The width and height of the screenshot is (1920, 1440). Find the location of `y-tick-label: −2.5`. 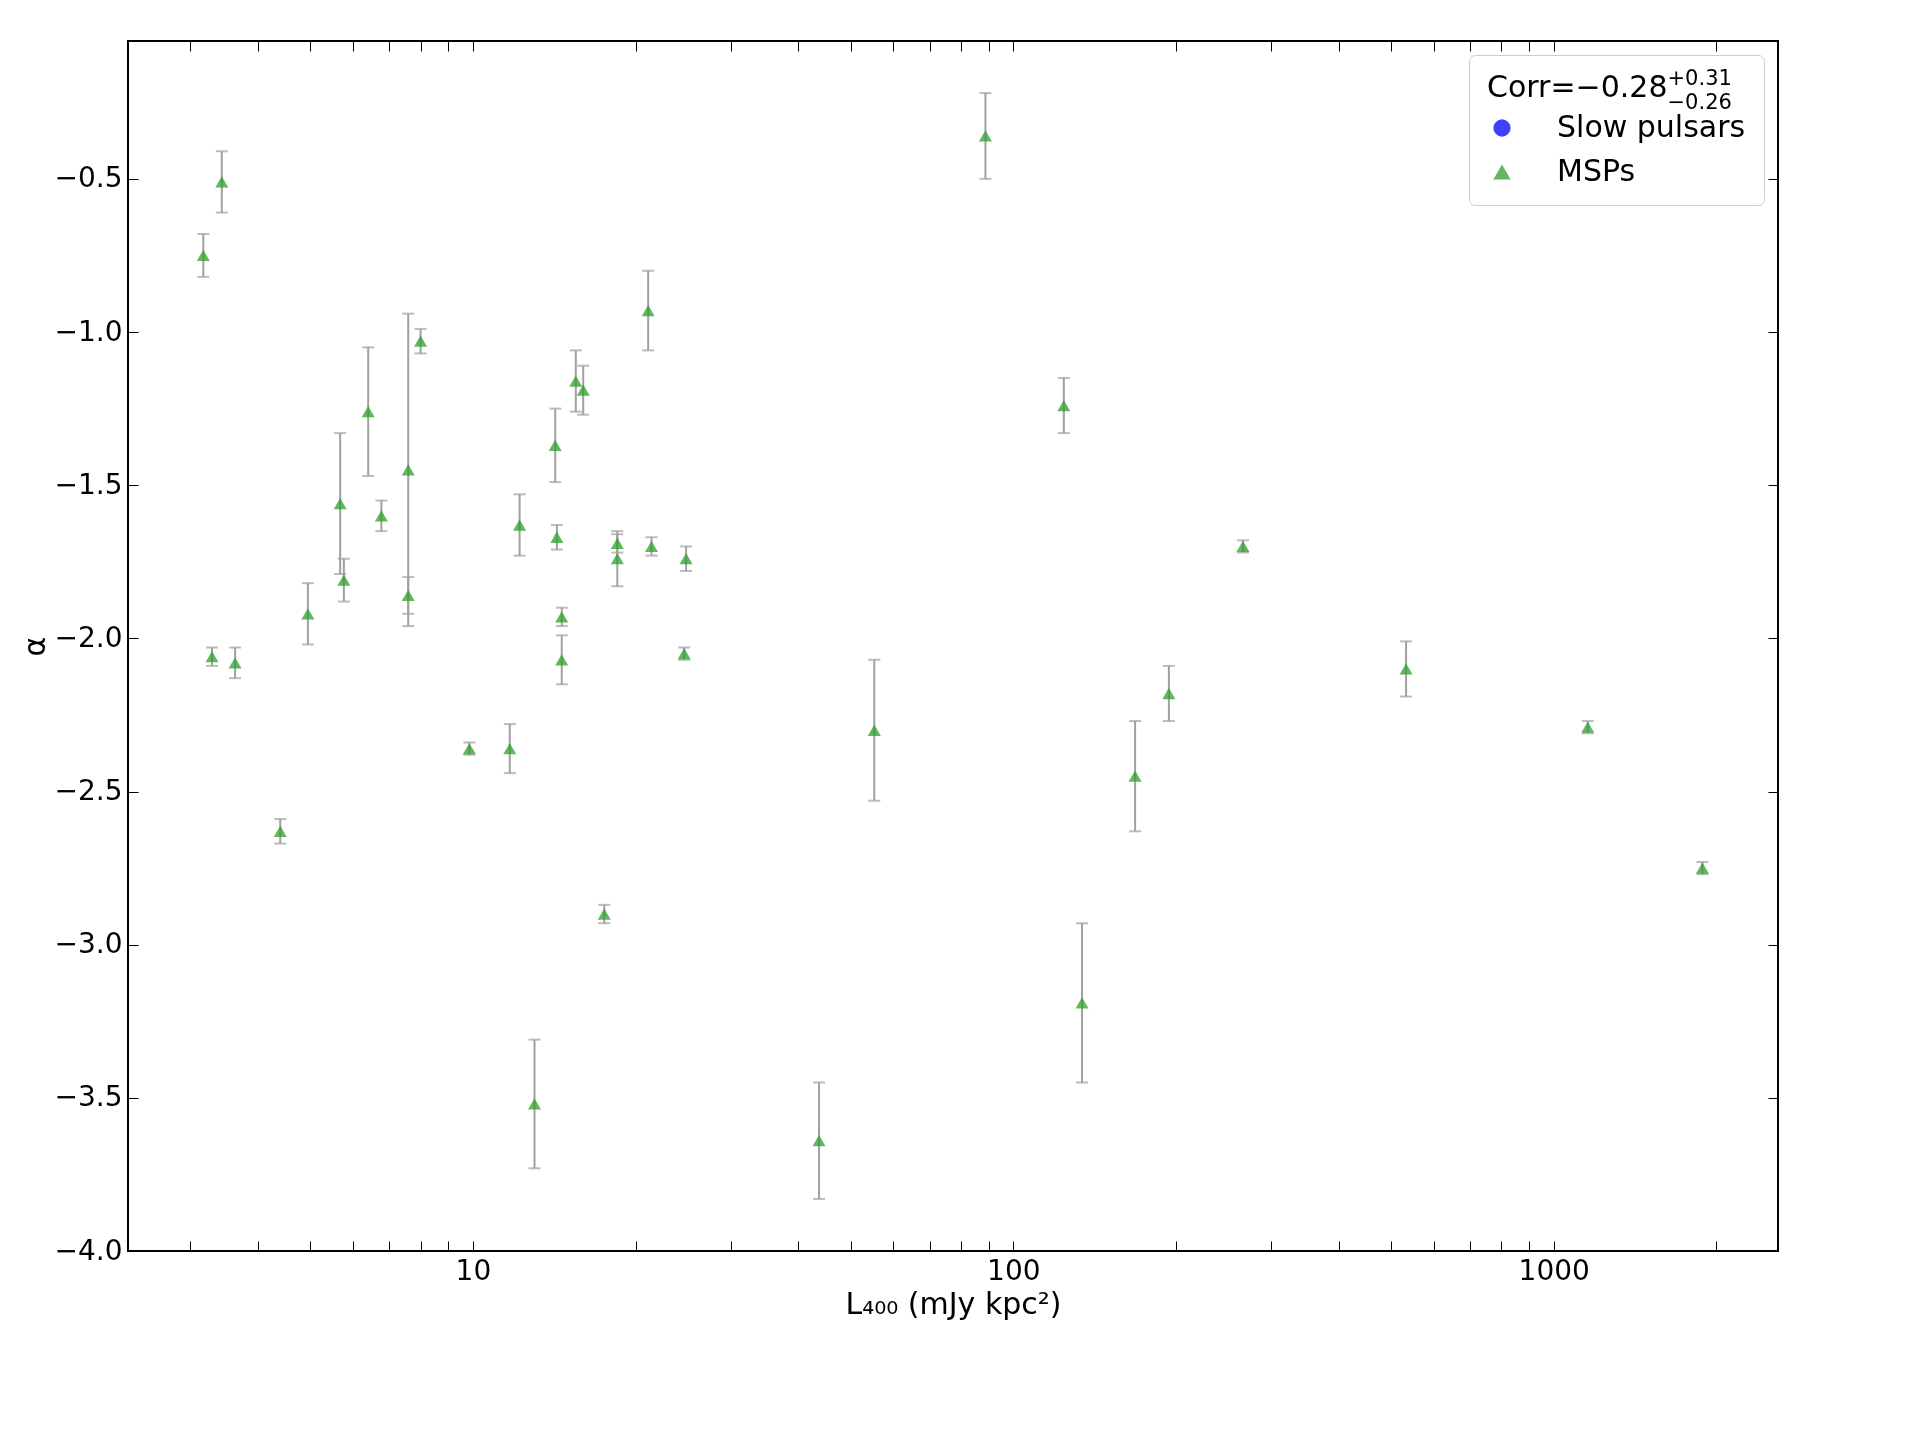

y-tick-label: −2.5 is located at coordinates (88, 791).